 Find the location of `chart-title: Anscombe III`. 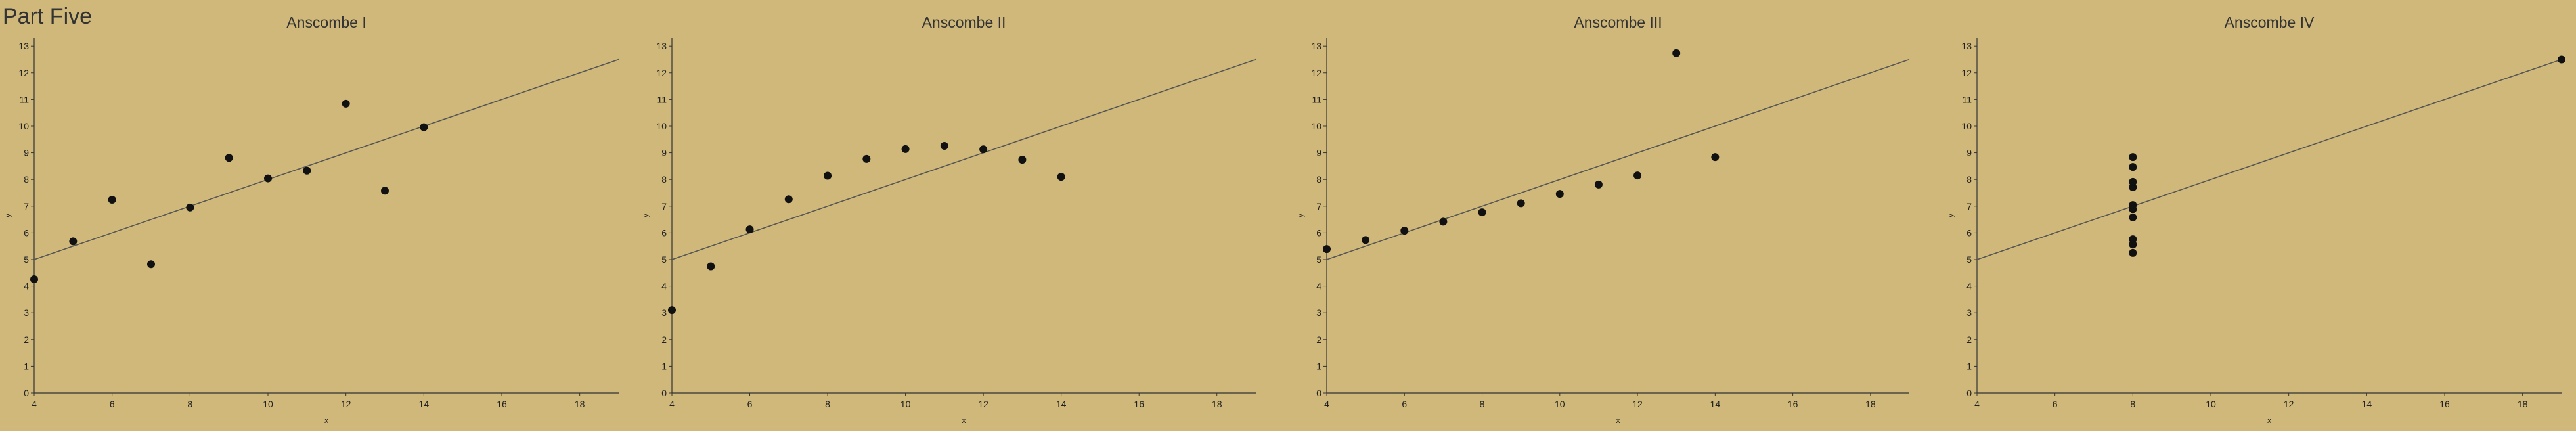

chart-title: Anscombe III is located at coordinates (1618, 22).